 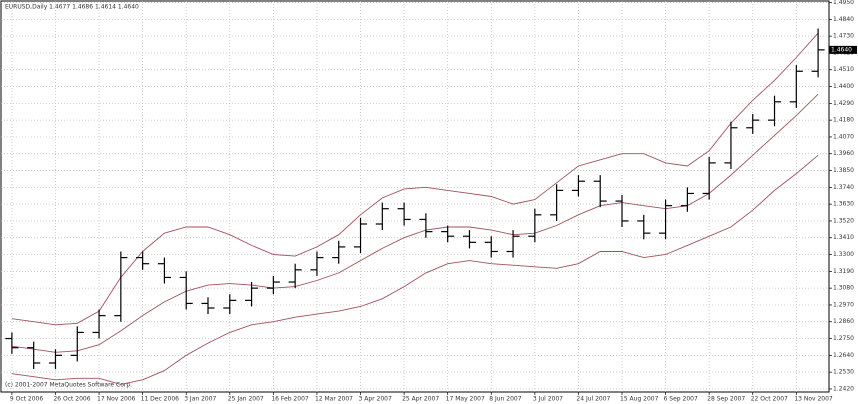 I want to click on y-tick-label: 1.4730, so click(x=843, y=36).